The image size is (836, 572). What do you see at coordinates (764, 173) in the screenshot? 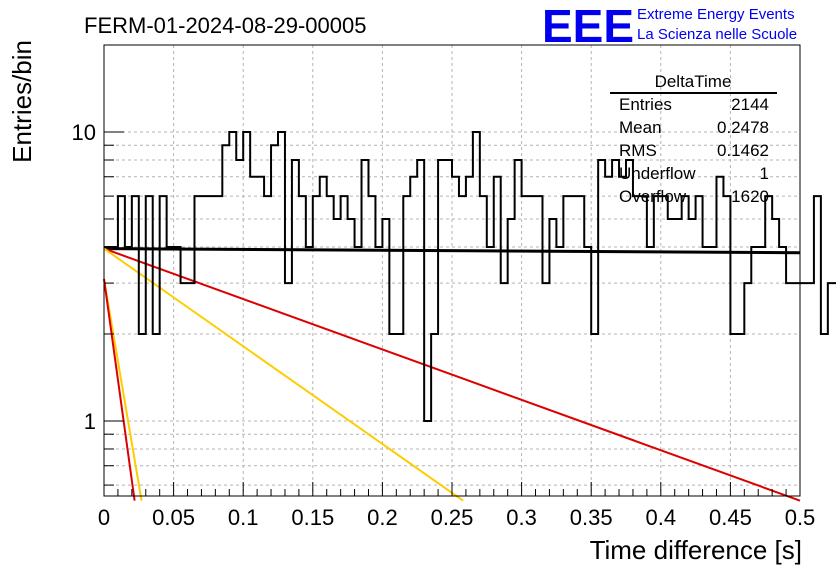
I see `stats-value-underflow: 1` at bounding box center [764, 173].